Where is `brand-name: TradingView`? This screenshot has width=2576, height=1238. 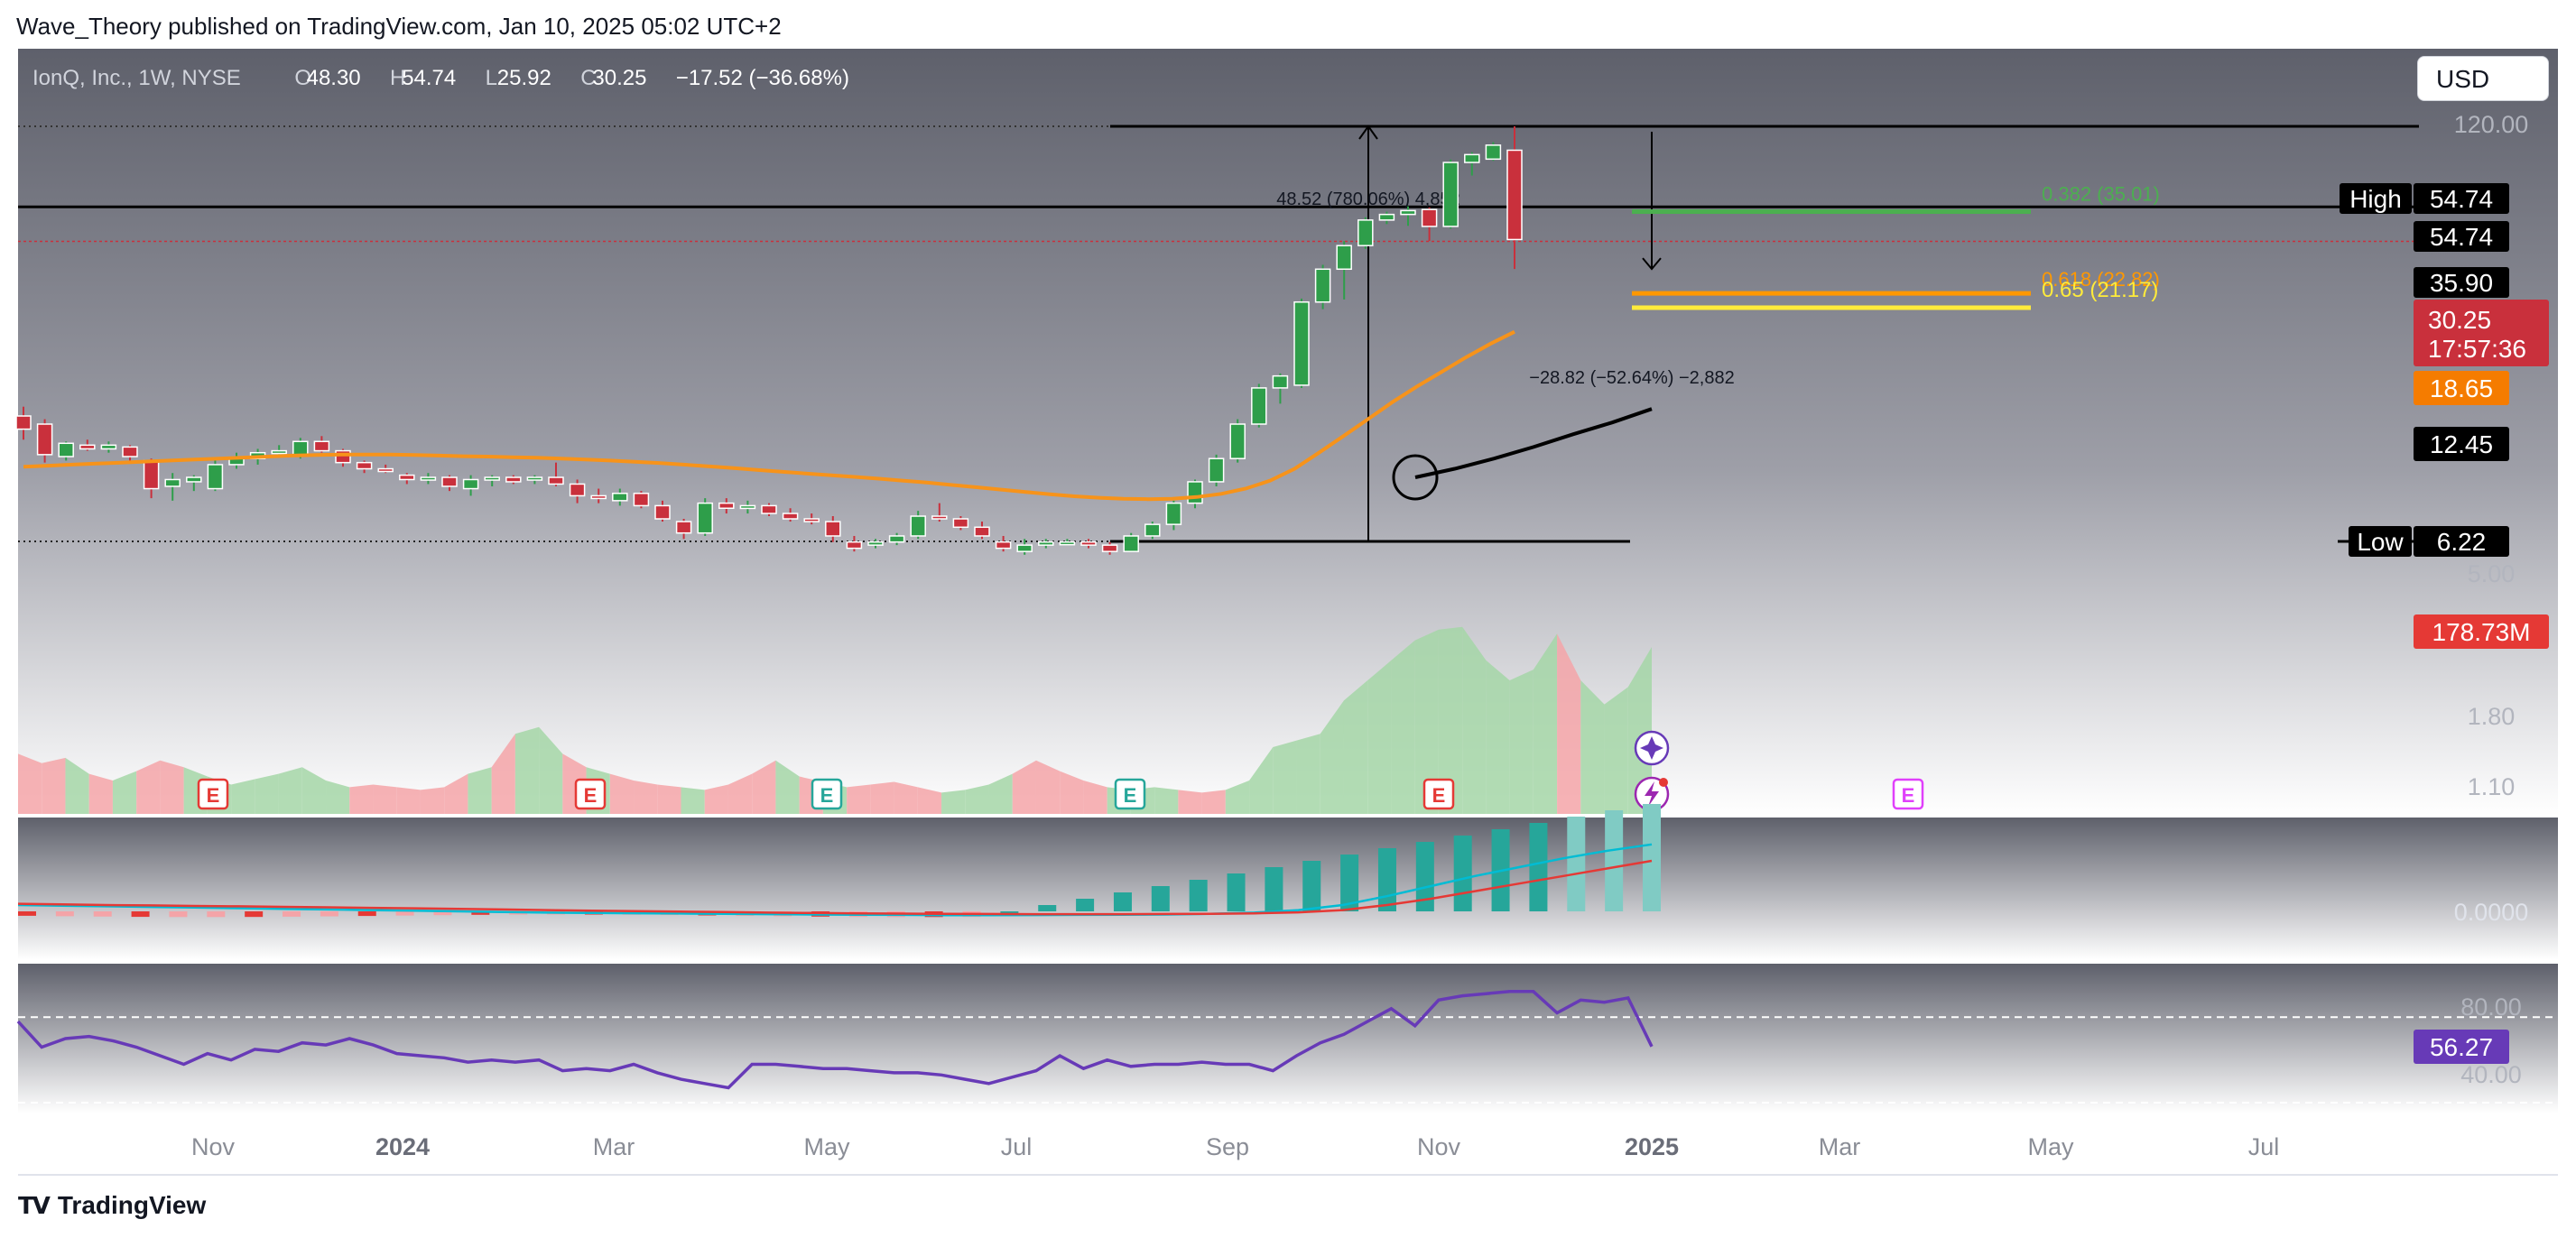 brand-name: TradingView is located at coordinates (132, 1205).